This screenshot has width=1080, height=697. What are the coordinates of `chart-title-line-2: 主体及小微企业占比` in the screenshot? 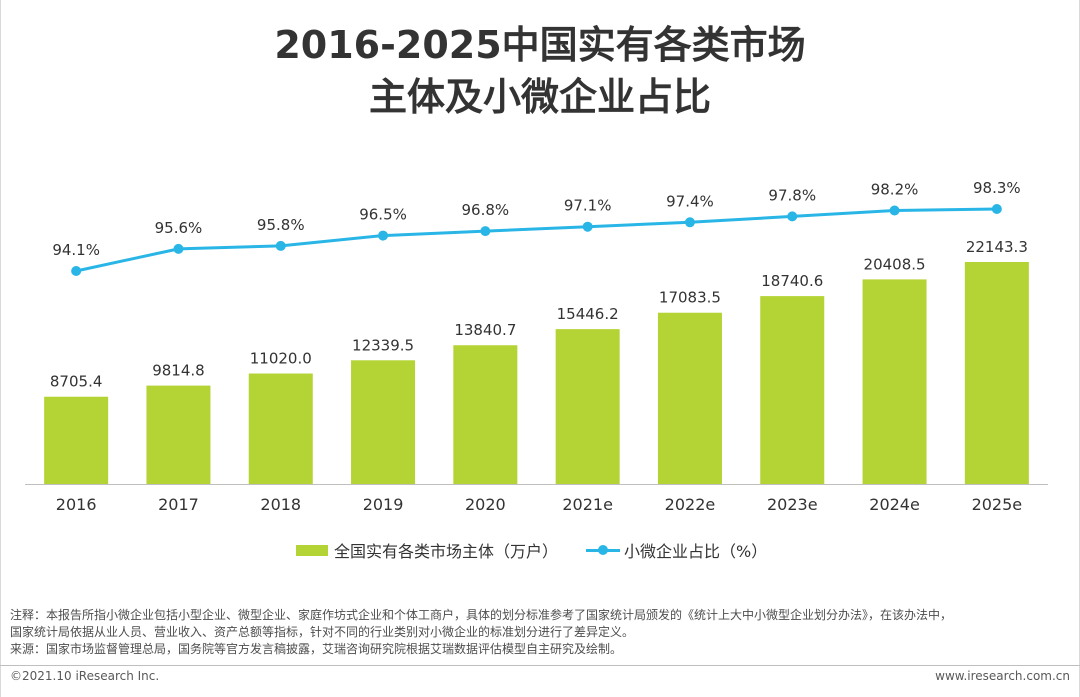 It's located at (539, 97).